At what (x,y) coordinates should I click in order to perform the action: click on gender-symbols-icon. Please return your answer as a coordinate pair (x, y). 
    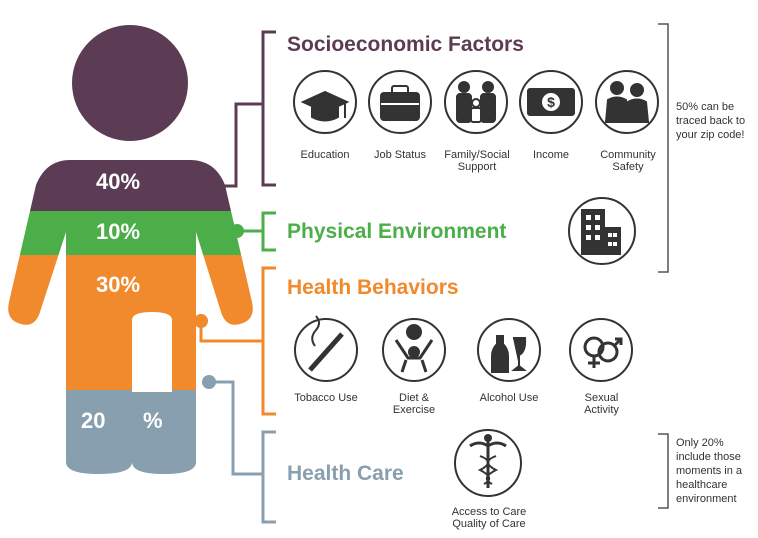
    Looking at the image, I should click on (601, 350).